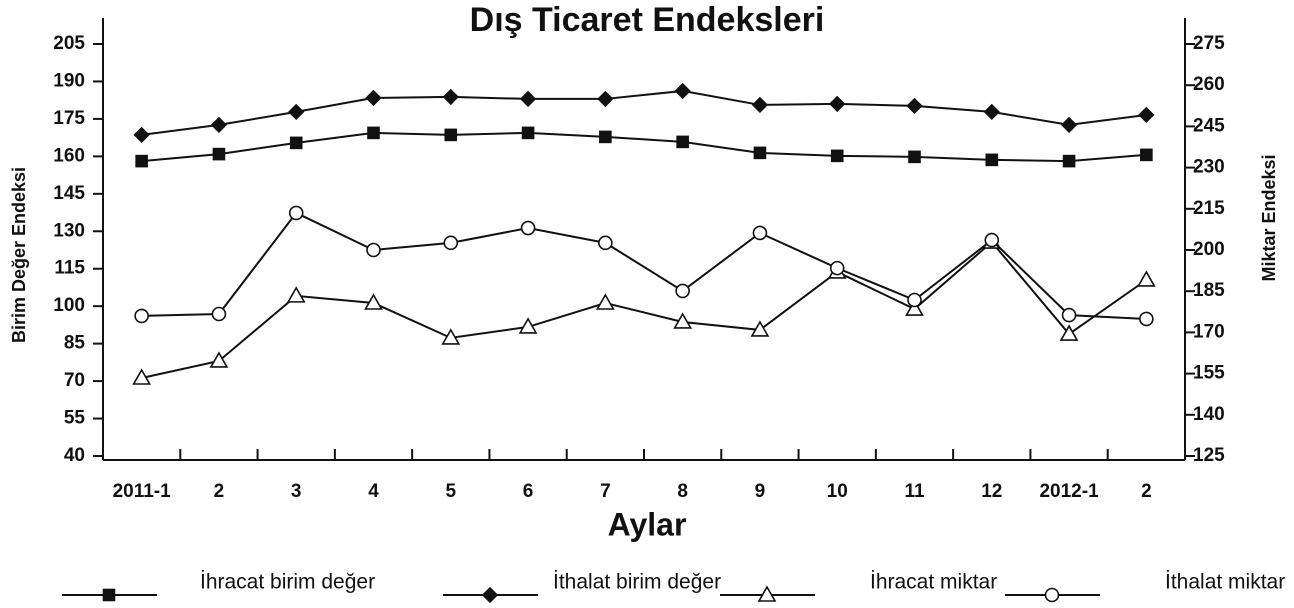 This screenshot has width=1294, height=608. I want to click on x-tick-label: 12, so click(991, 491).